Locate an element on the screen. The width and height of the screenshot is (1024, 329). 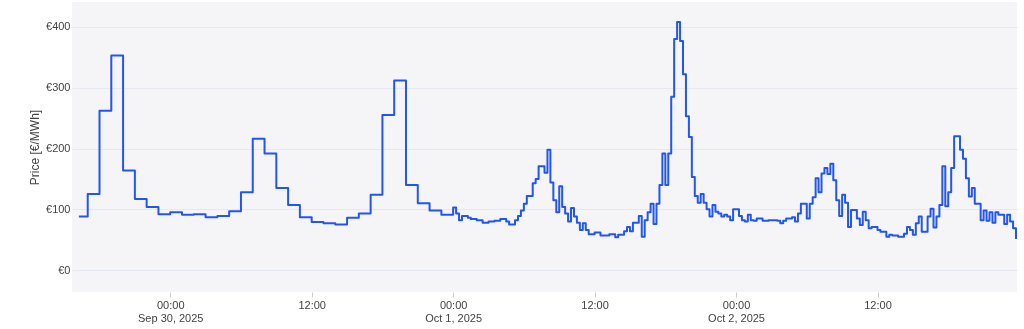
x-tick-label: 00:00 Oct 1, 2025 is located at coordinates (454, 311).